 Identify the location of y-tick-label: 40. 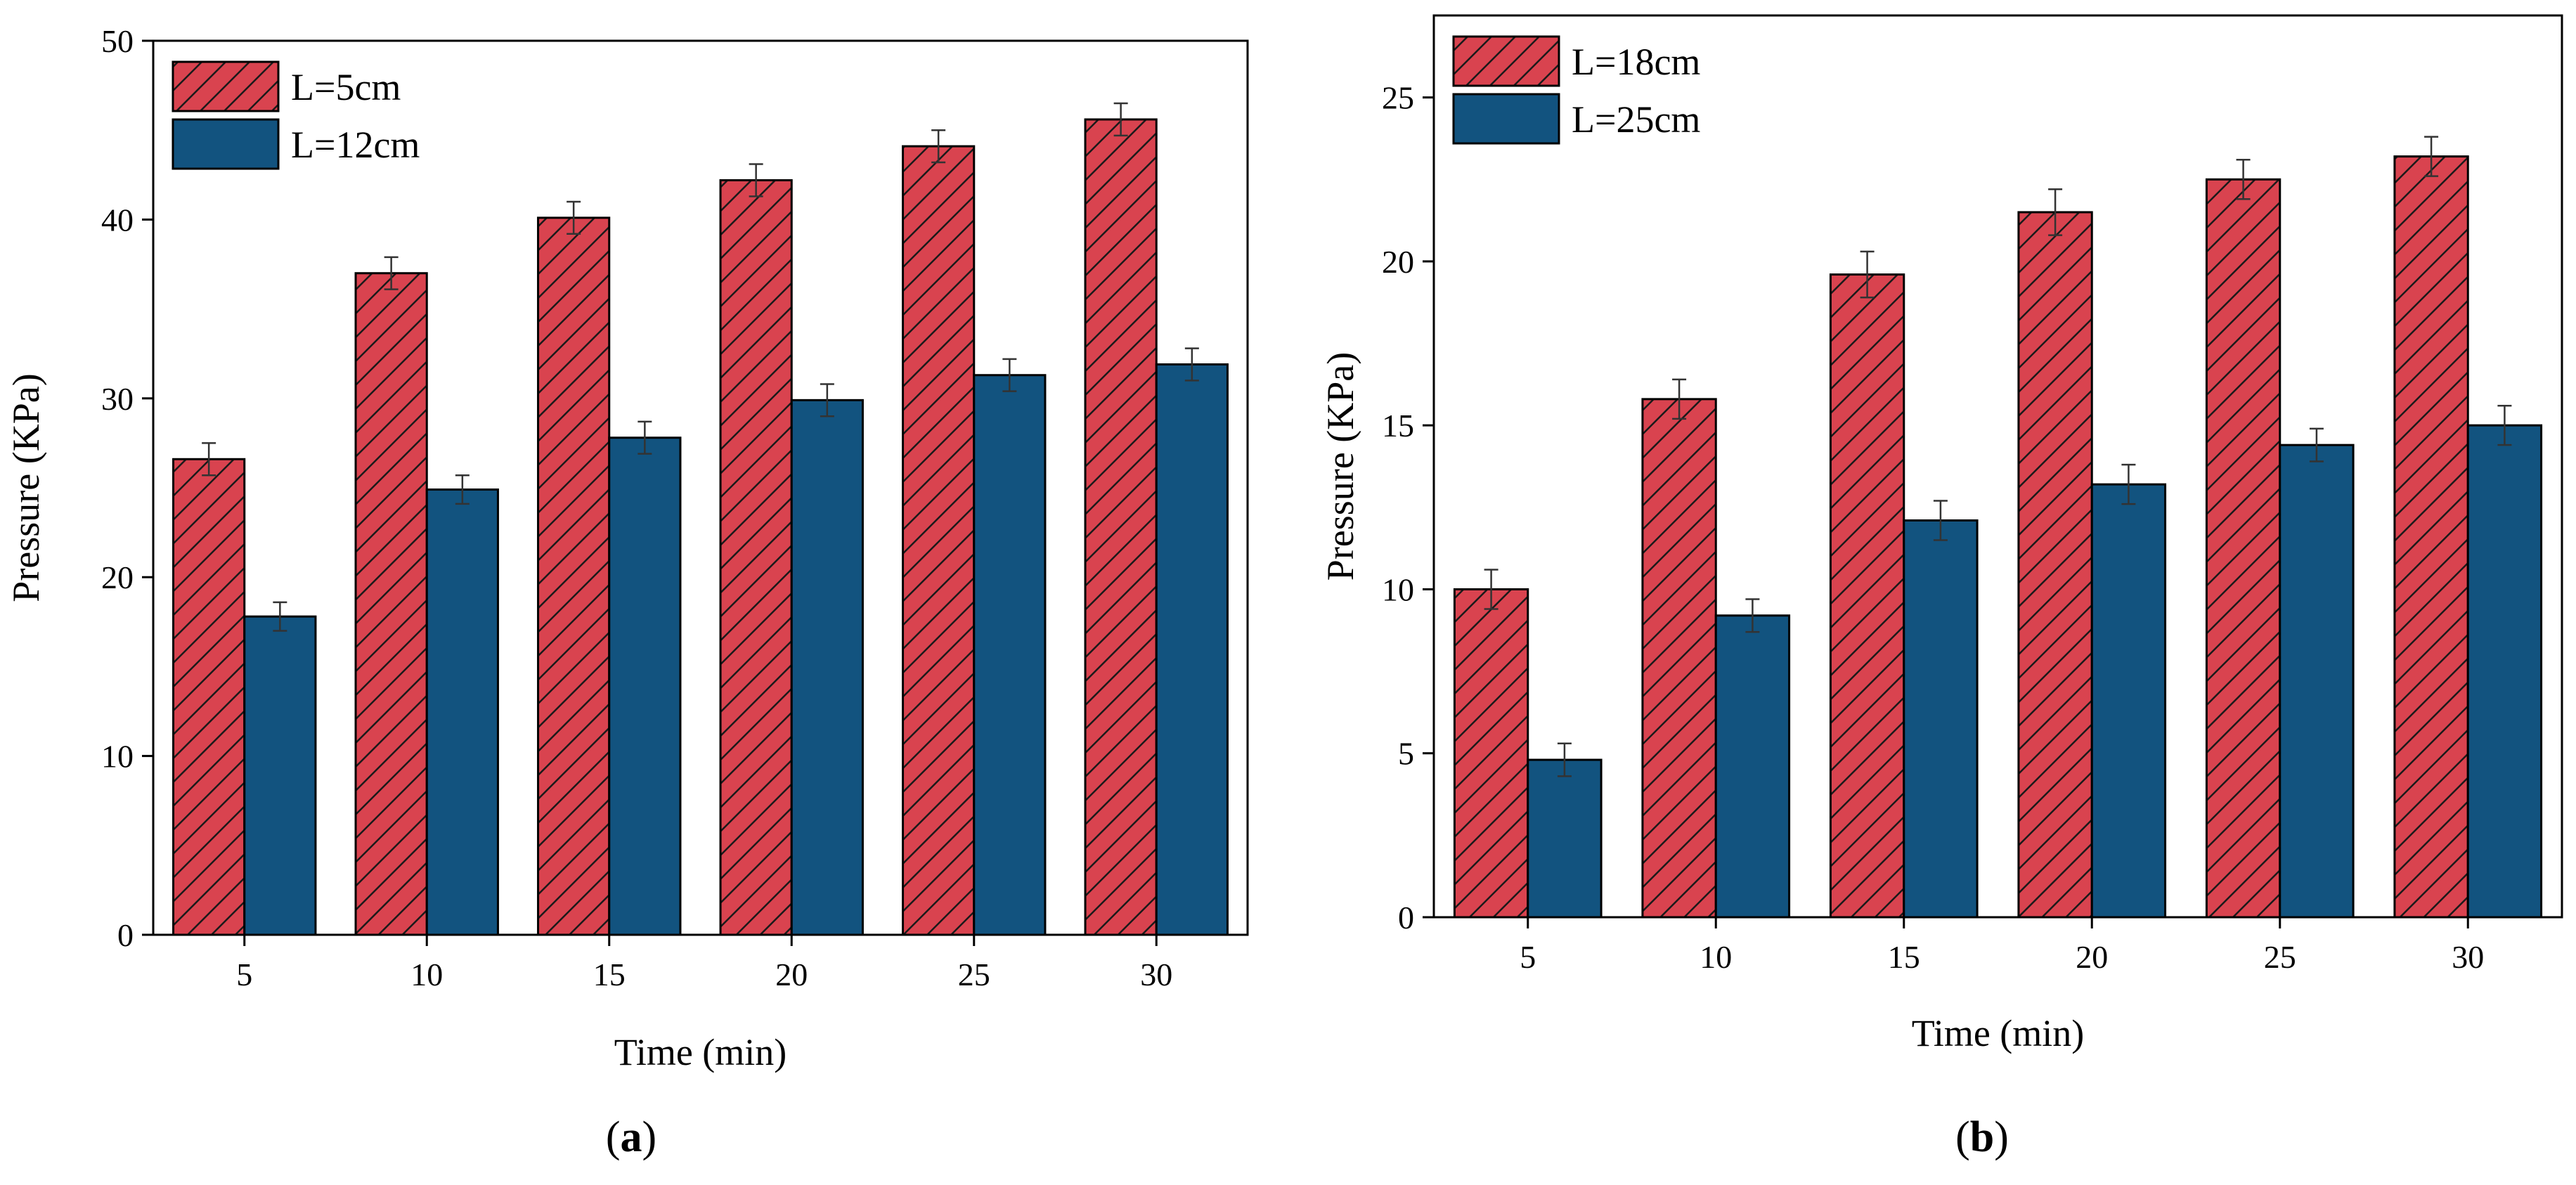
(117, 220).